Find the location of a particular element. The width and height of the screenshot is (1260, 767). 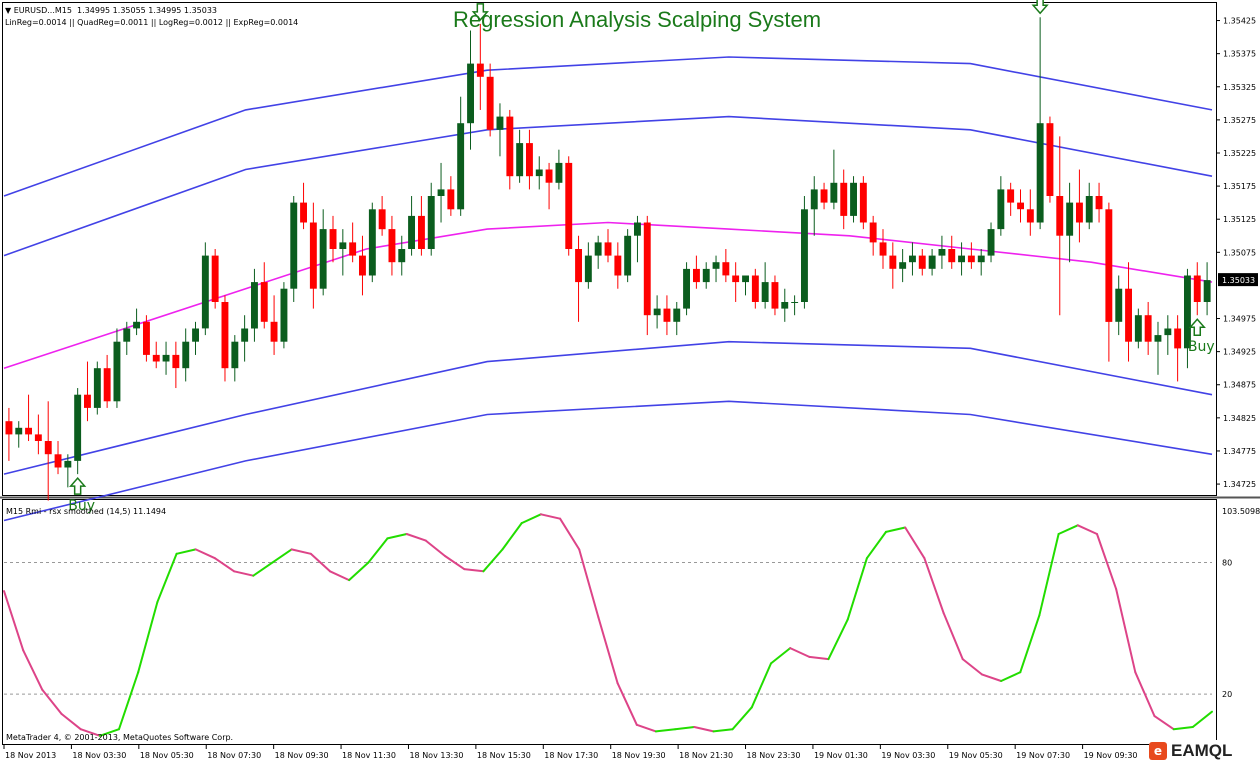

indicator-axis-label: 80 is located at coordinates (1227, 563).